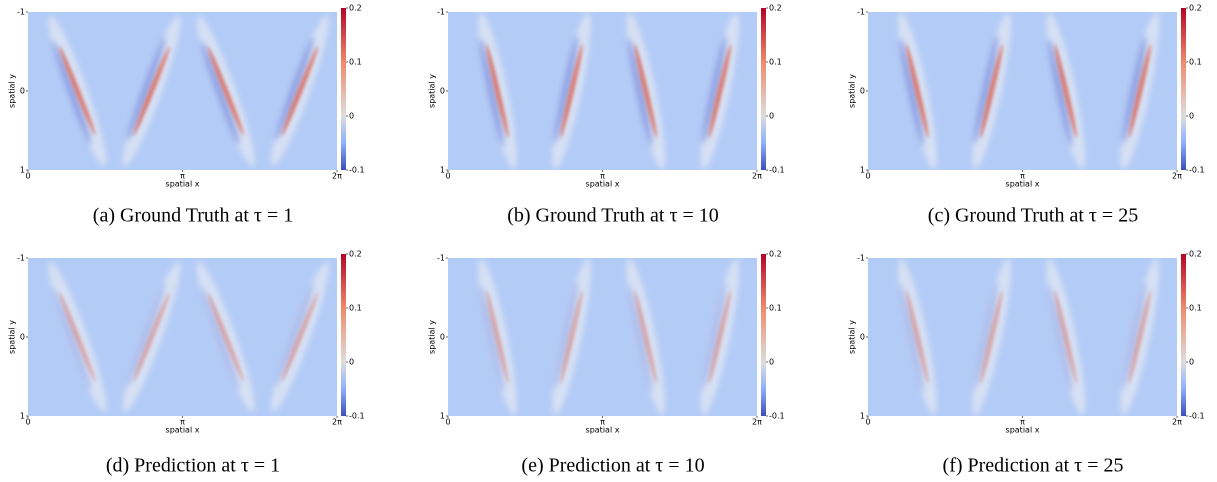 The height and width of the screenshot is (482, 1217). Describe the element at coordinates (612, 466) in the screenshot. I see `caption: (e) Prediction at τ = 10` at that location.